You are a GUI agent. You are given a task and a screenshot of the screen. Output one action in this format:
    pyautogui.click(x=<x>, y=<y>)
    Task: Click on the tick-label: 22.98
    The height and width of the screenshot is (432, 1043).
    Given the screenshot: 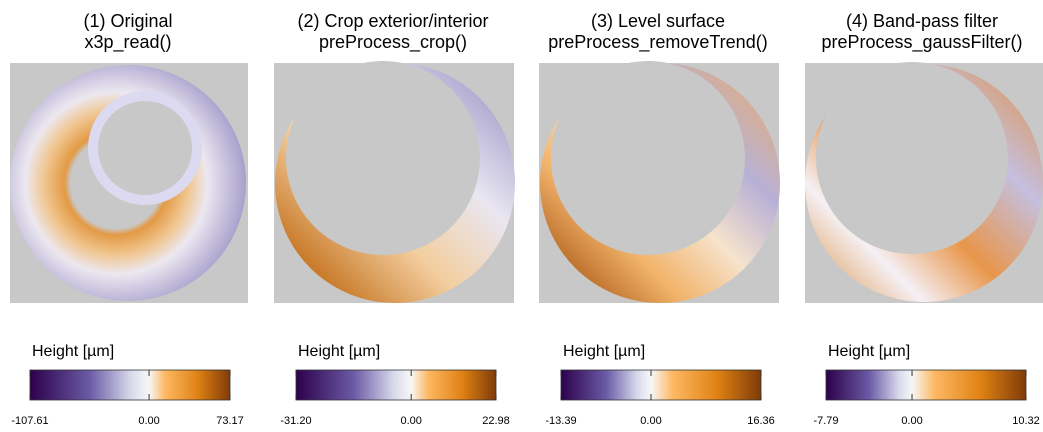 What is the action you would take?
    pyautogui.click(x=496, y=421)
    